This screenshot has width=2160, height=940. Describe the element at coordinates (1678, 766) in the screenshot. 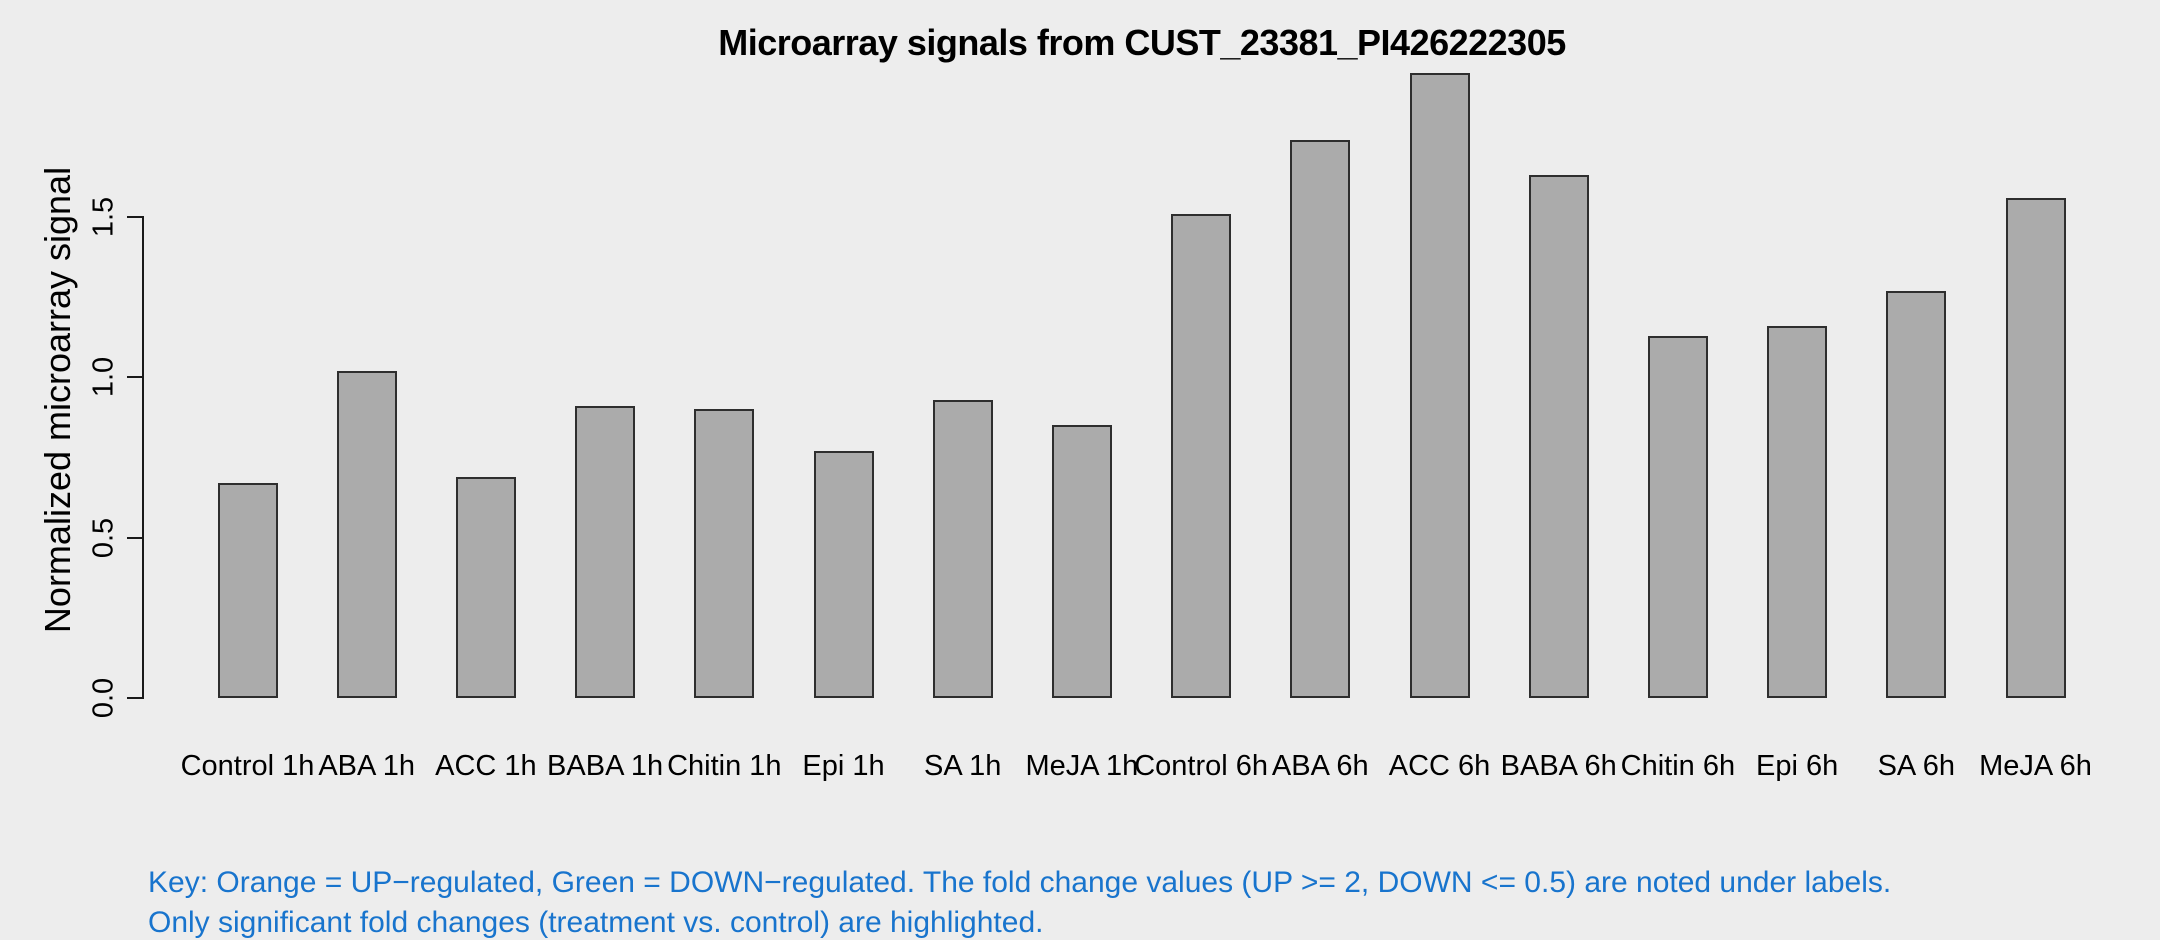

I see `x-label-chitin-6h: Chitin 6h` at that location.